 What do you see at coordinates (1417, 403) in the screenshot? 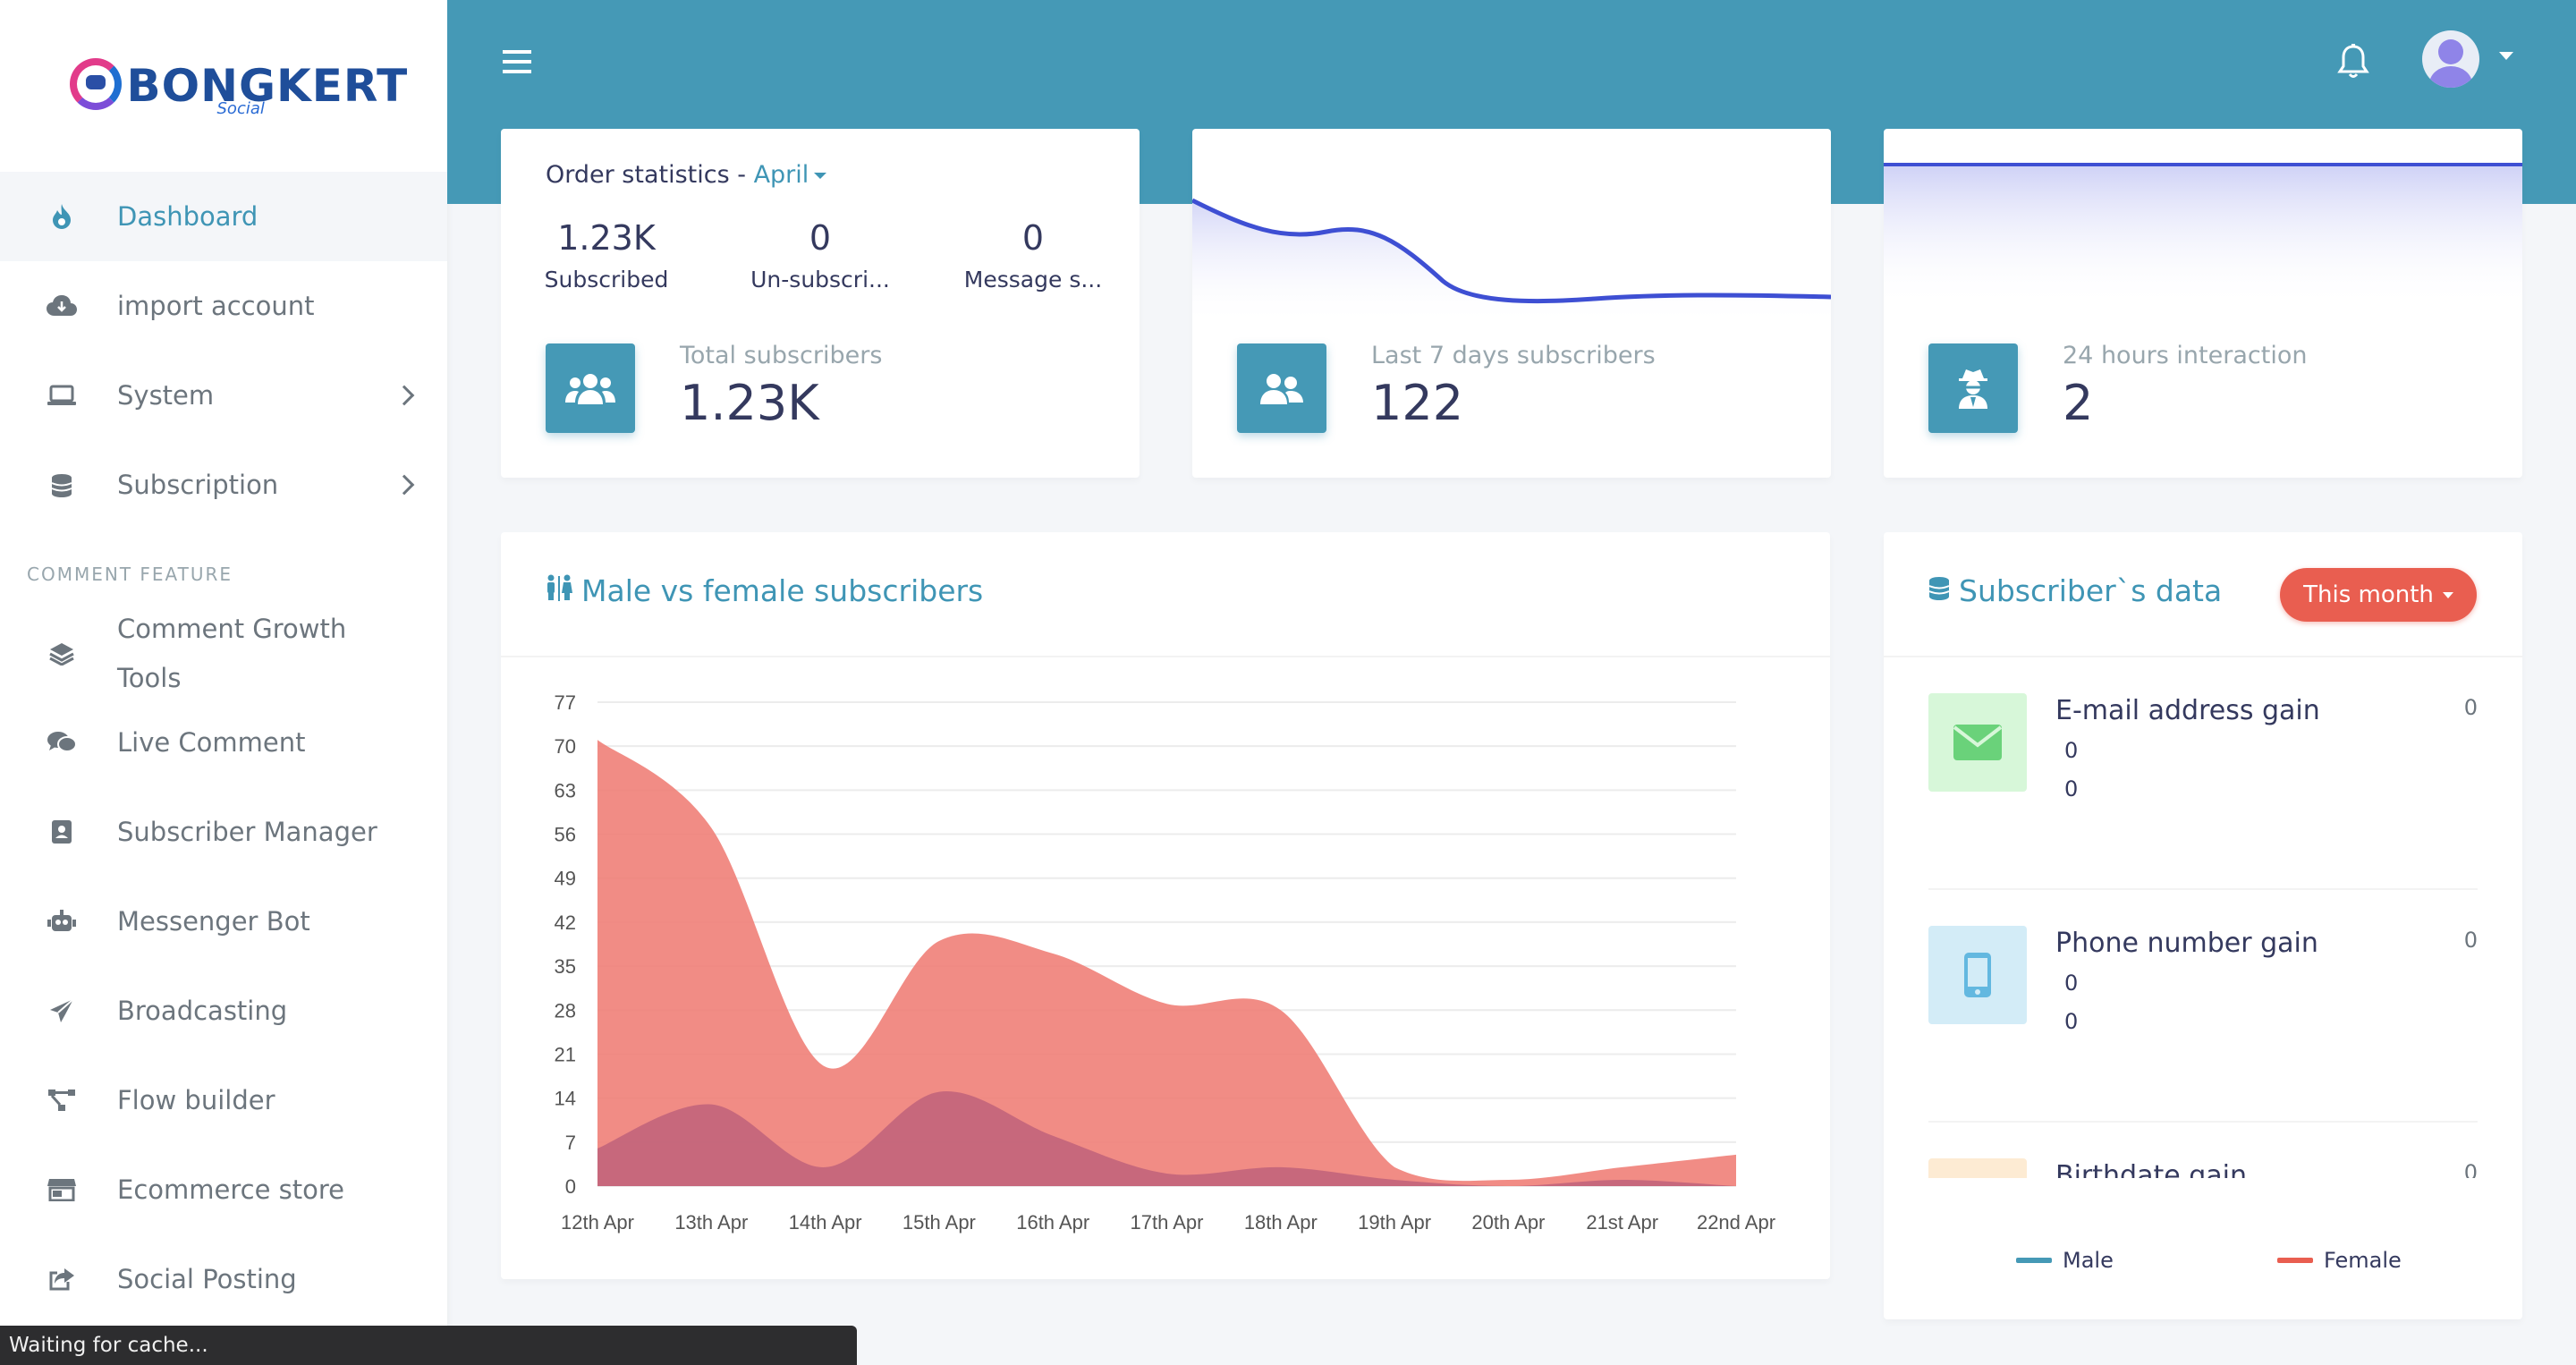
I see `last-7-days-value: 122` at bounding box center [1417, 403].